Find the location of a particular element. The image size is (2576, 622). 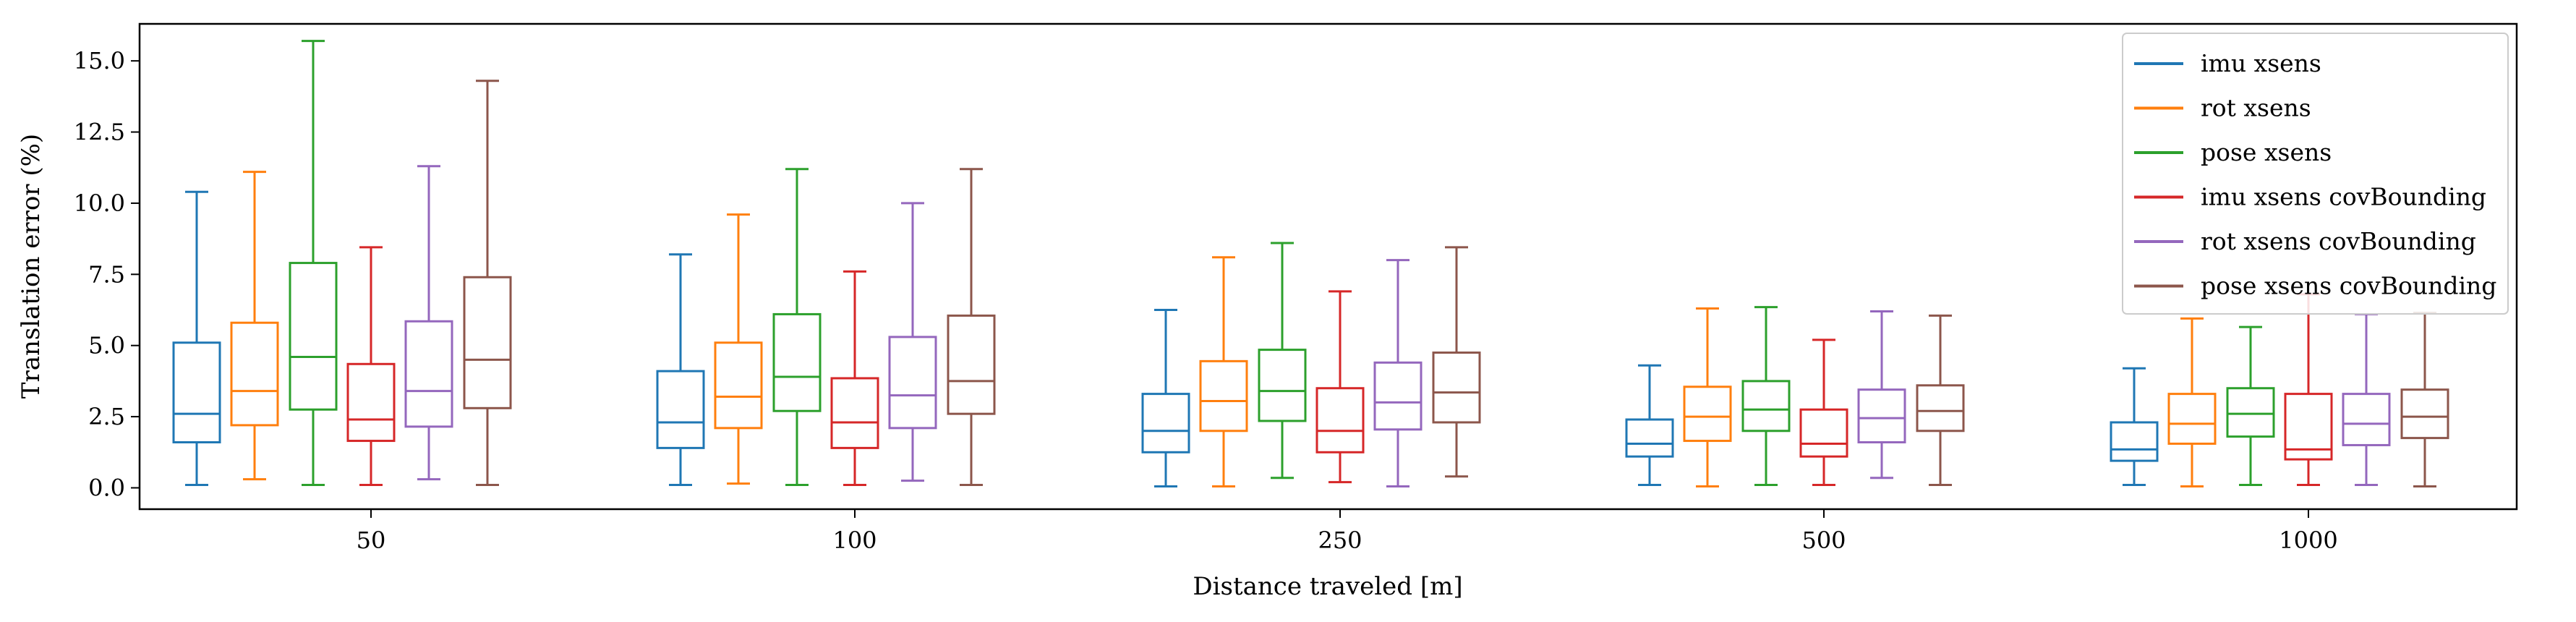

x-axis-ticks: 50 100 250 500 1000 is located at coordinates (1347, 531).